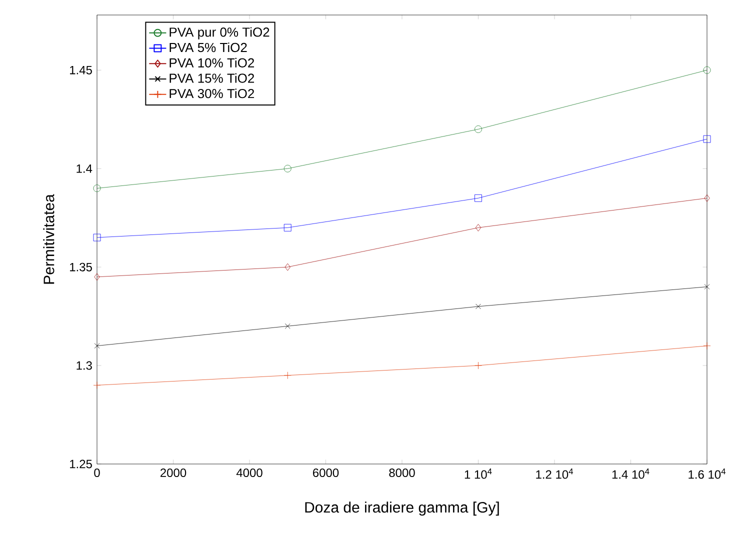 The width and height of the screenshot is (738, 550). I want to click on legend-label: PVA 5% TiO2, so click(208, 47).